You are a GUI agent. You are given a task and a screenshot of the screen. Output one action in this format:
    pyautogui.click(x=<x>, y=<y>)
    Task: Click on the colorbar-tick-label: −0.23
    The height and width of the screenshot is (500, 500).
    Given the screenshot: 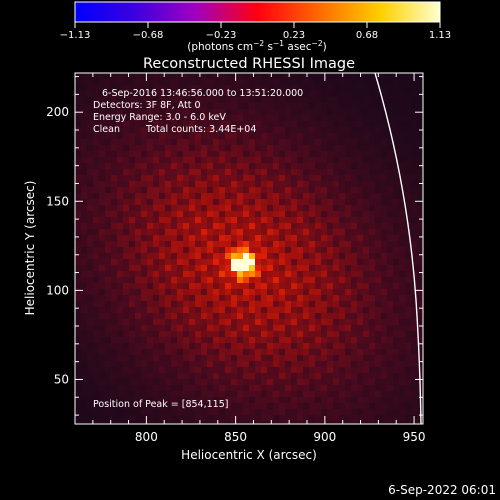 What is the action you would take?
    pyautogui.click(x=221, y=35)
    